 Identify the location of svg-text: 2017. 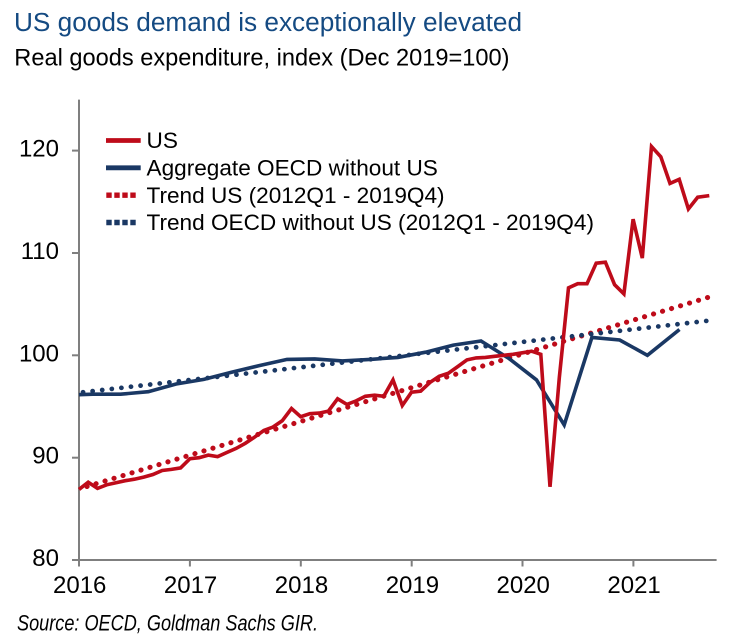
(190, 585).